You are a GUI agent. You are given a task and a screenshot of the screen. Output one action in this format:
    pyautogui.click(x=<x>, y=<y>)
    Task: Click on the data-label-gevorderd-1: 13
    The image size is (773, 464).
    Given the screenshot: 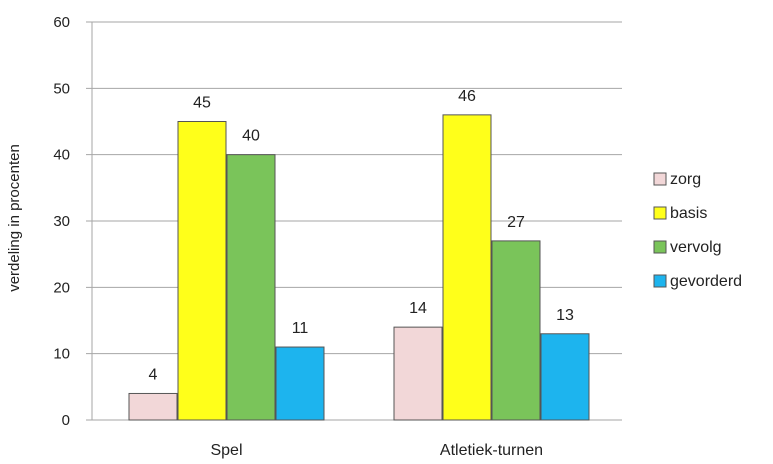 What is the action you would take?
    pyautogui.click(x=565, y=315)
    